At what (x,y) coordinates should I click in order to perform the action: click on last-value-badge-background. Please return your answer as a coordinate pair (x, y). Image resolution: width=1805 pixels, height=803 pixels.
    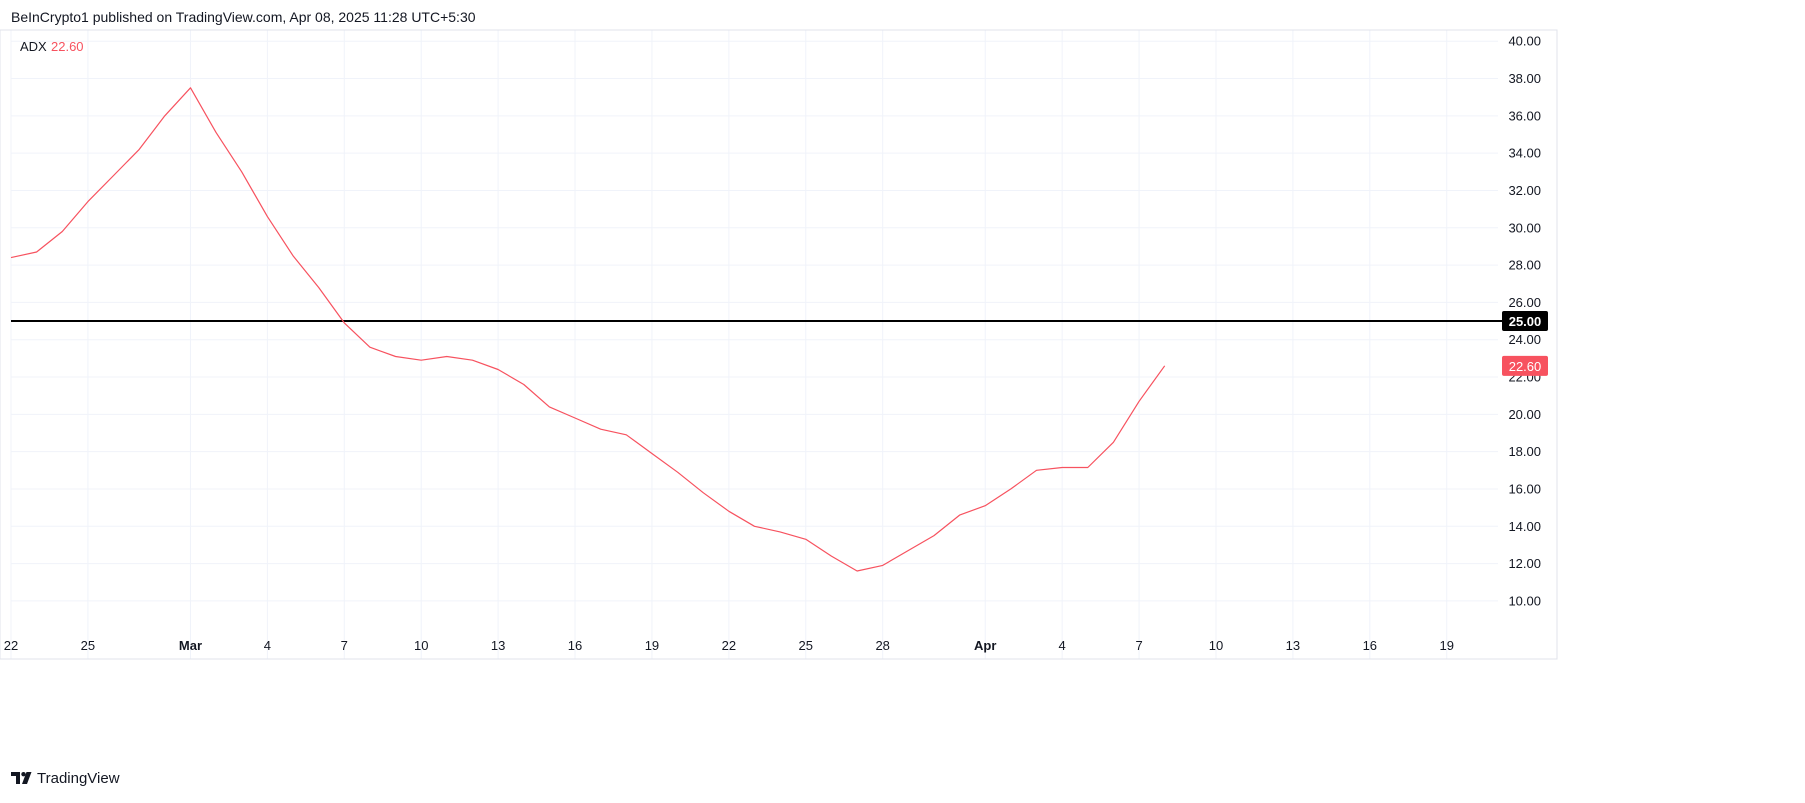
    Looking at the image, I should click on (1525, 365).